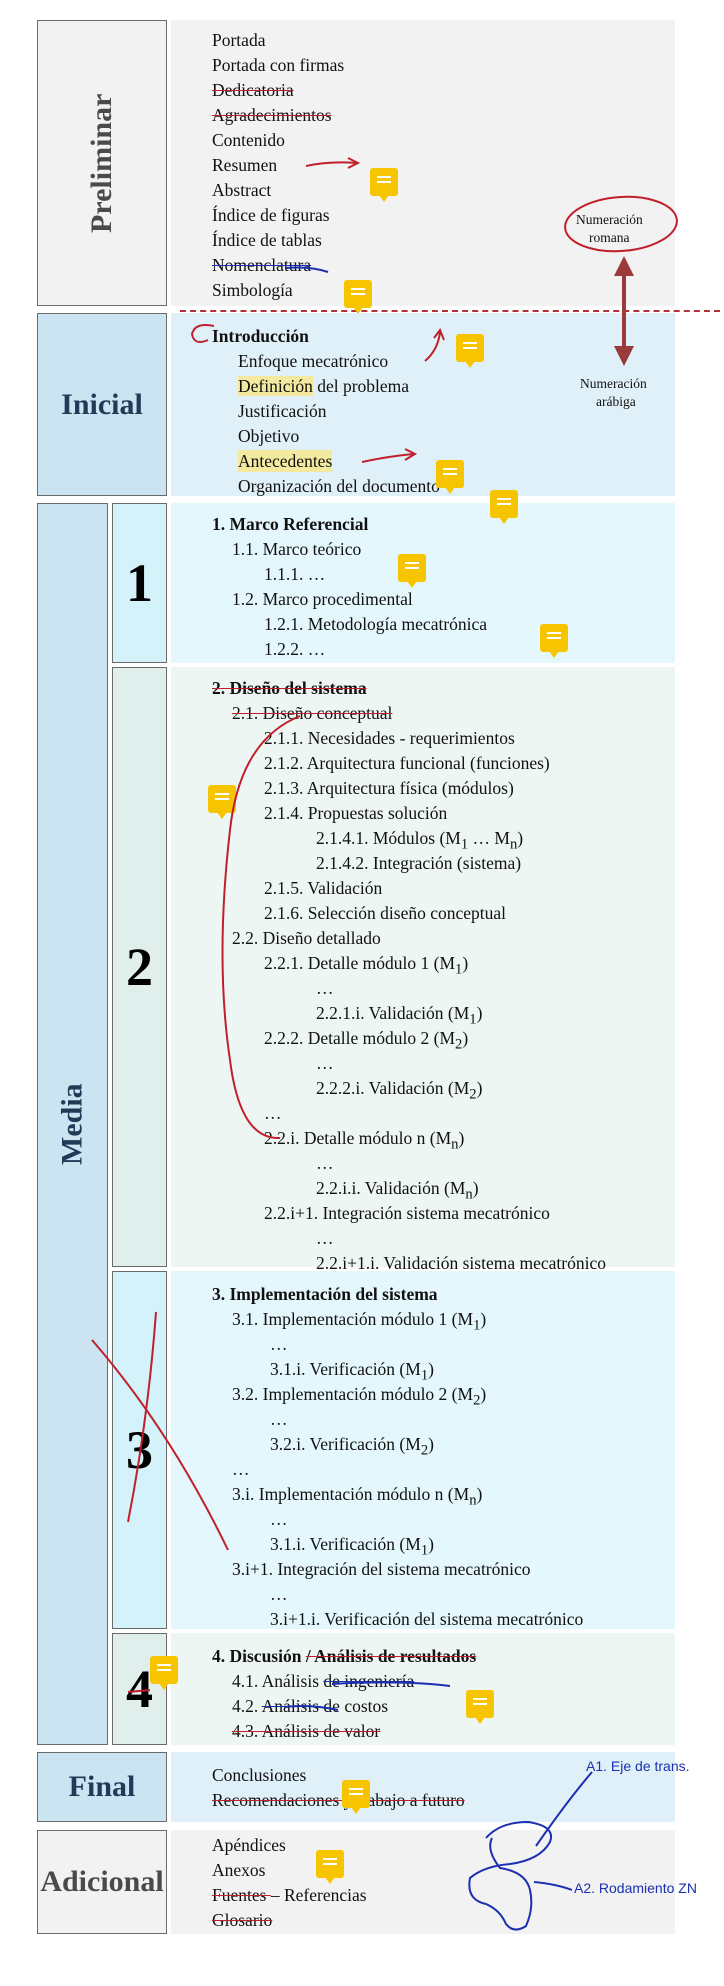  What do you see at coordinates (306, 1731) in the screenshot?
I see `ch4-s43: 4.3. Análisis de valor` at bounding box center [306, 1731].